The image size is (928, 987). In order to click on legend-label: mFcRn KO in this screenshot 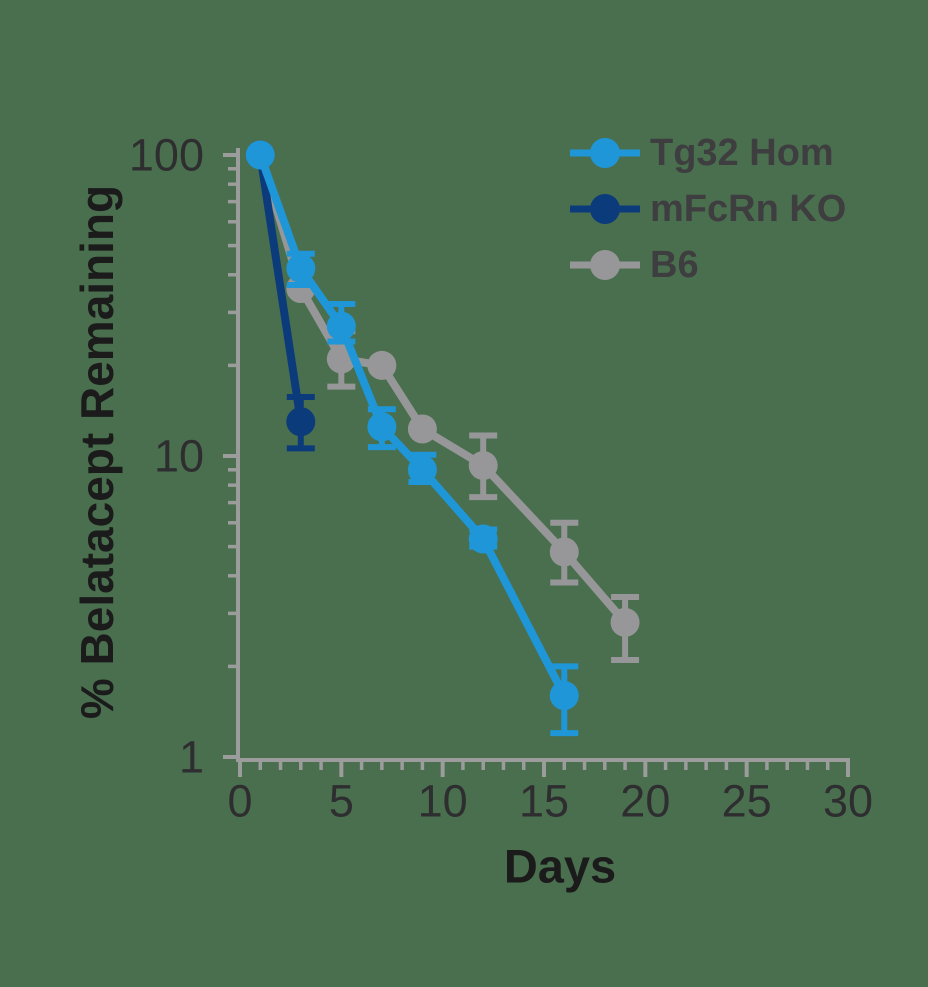, I will do `click(748, 209)`.